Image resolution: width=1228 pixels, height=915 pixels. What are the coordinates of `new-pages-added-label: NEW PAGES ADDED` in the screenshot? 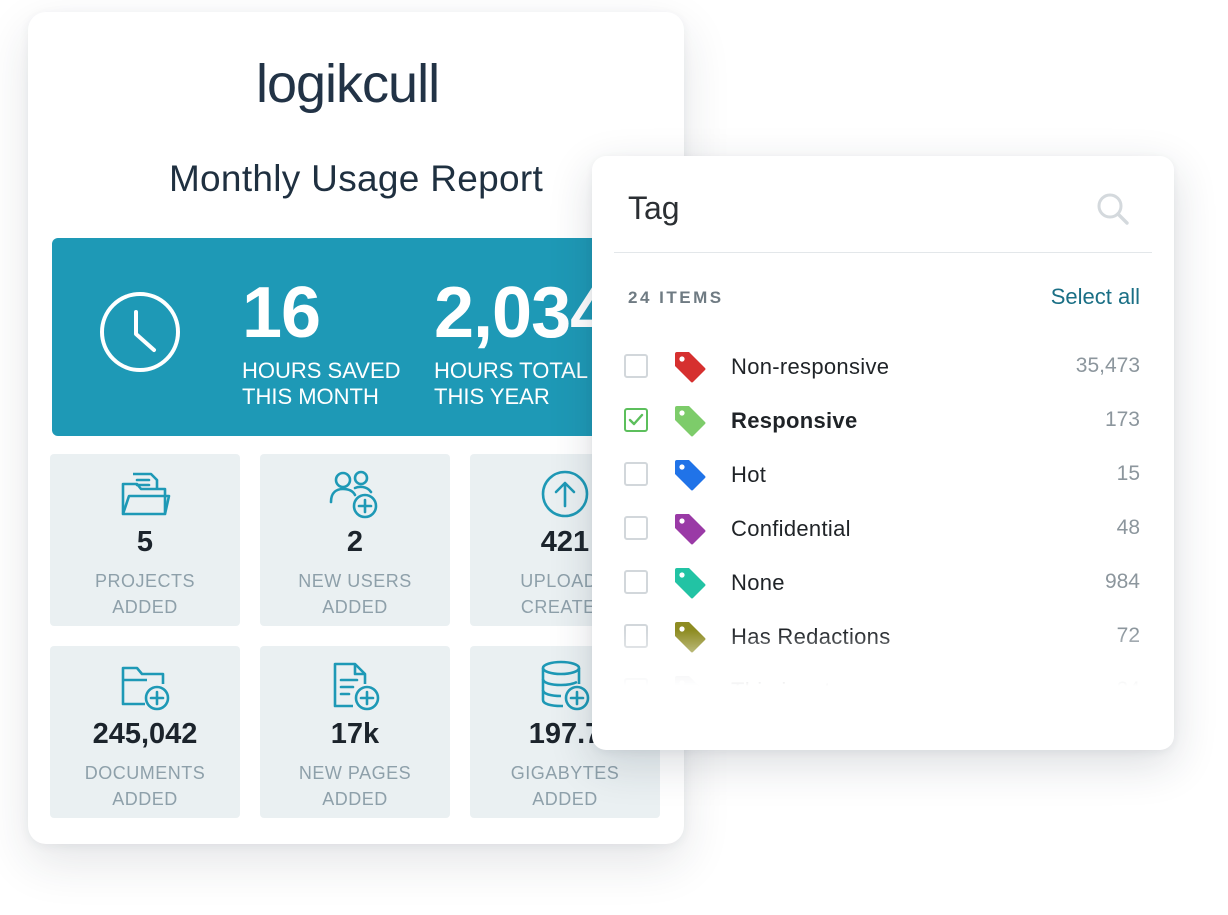 It's located at (355, 786).